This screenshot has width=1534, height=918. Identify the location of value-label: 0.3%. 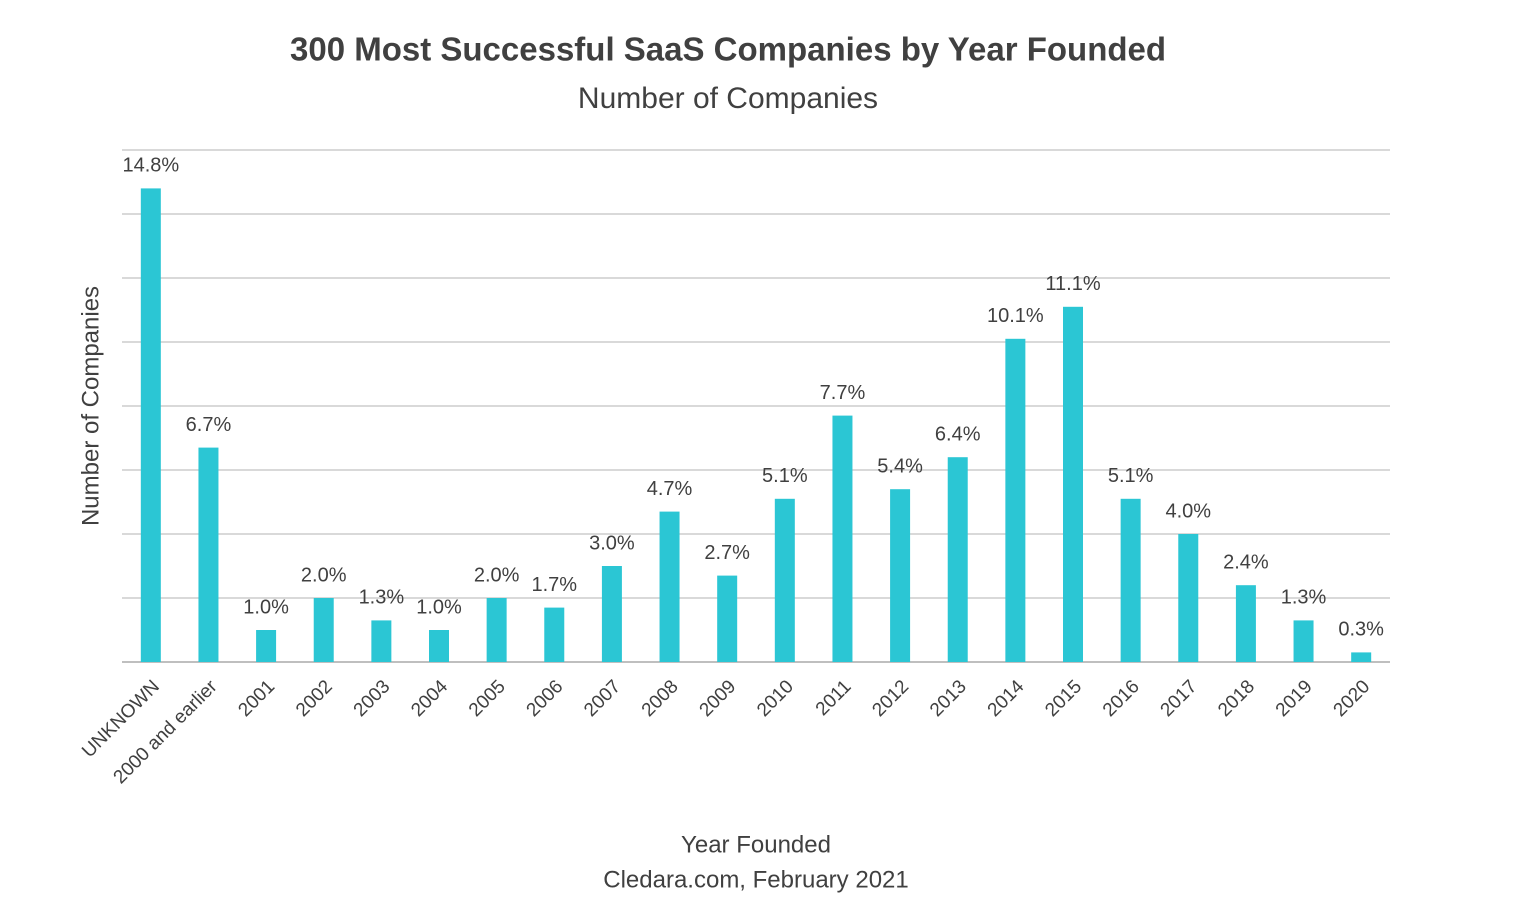
(1361, 630).